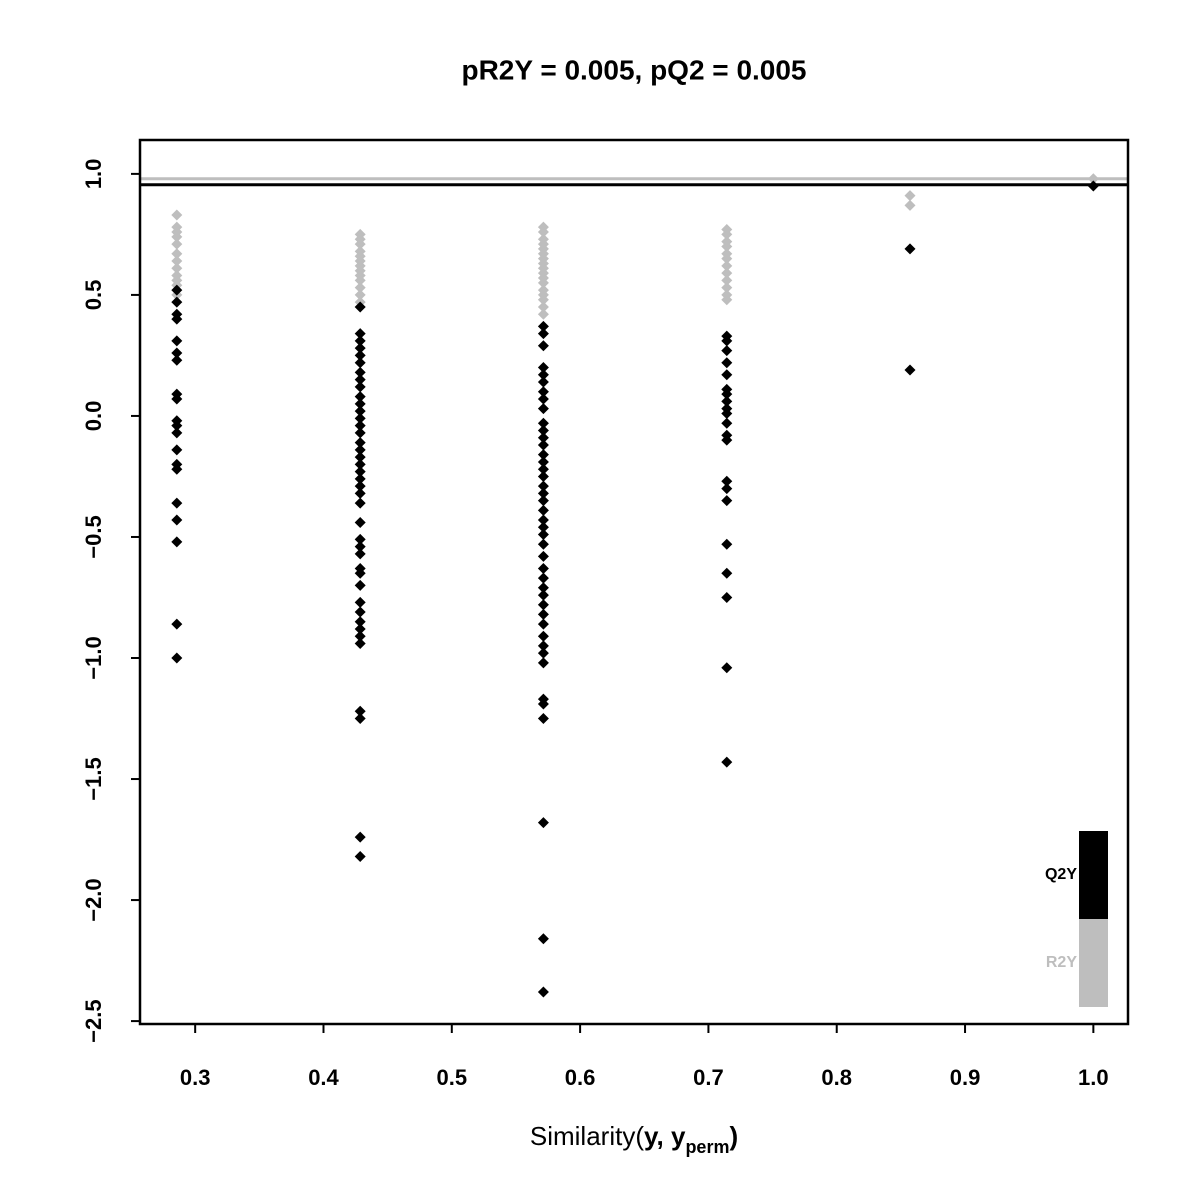  I want to click on x-axis-label-part: Similarity(, so click(587, 1136).